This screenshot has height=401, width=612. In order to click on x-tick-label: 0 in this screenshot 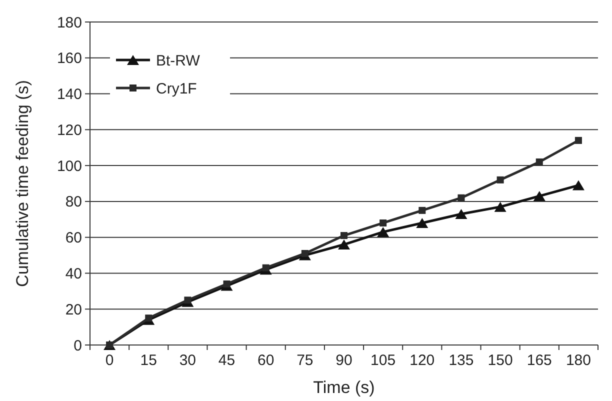, I will do `click(109, 360)`.